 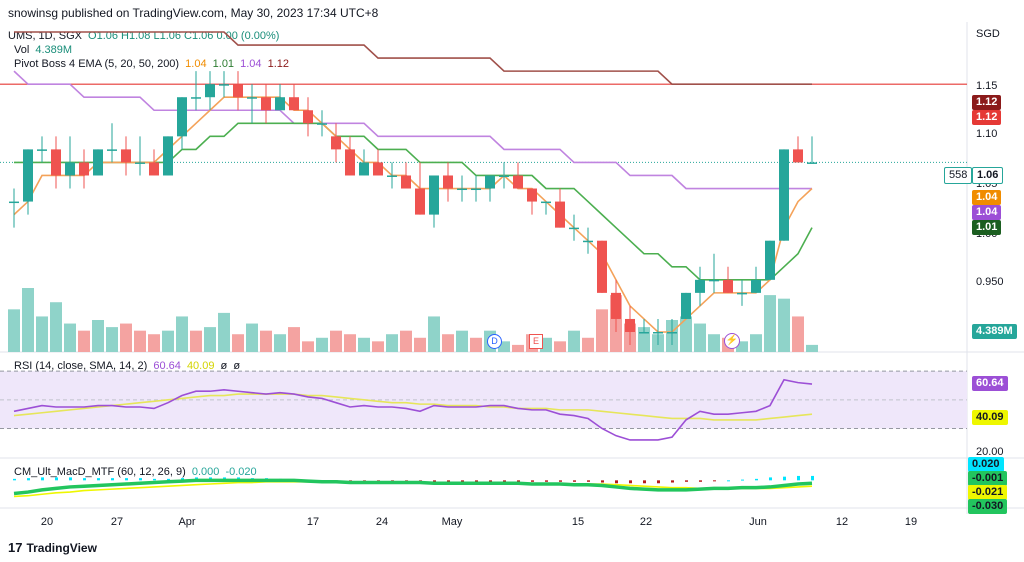 What do you see at coordinates (911, 522) in the screenshot?
I see `x-tick: 19` at bounding box center [911, 522].